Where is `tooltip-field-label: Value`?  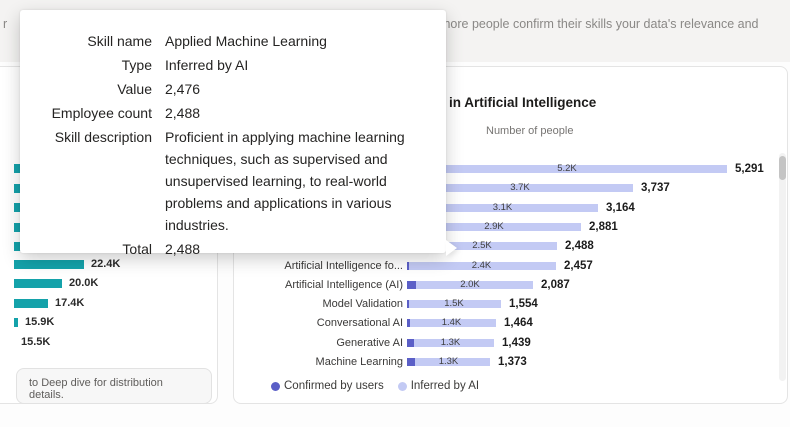
tooltip-field-label: Value is located at coordinates (134, 89).